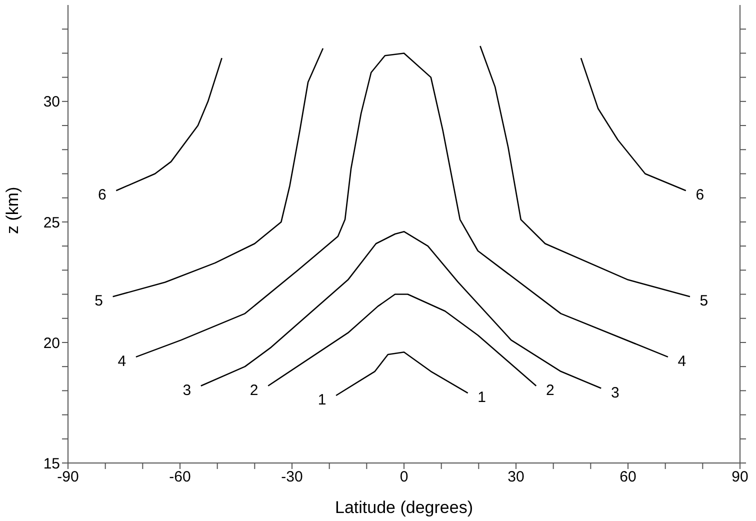 This screenshot has width=756, height=521. I want to click on x-tick-label: -30, so click(292, 477).